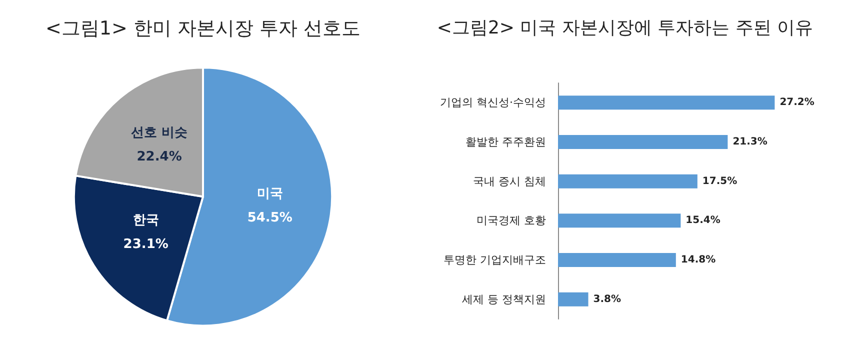 The image size is (860, 347). Describe the element at coordinates (269, 218) in the screenshot. I see `data-label: 54.5%` at that location.